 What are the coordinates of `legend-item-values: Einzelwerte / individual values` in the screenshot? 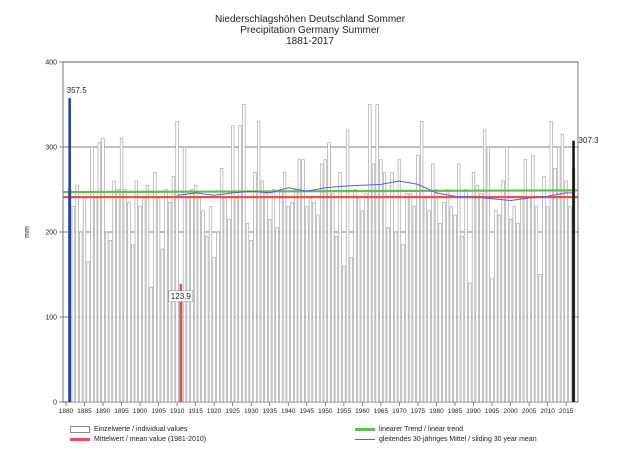 It's located at (128, 429).